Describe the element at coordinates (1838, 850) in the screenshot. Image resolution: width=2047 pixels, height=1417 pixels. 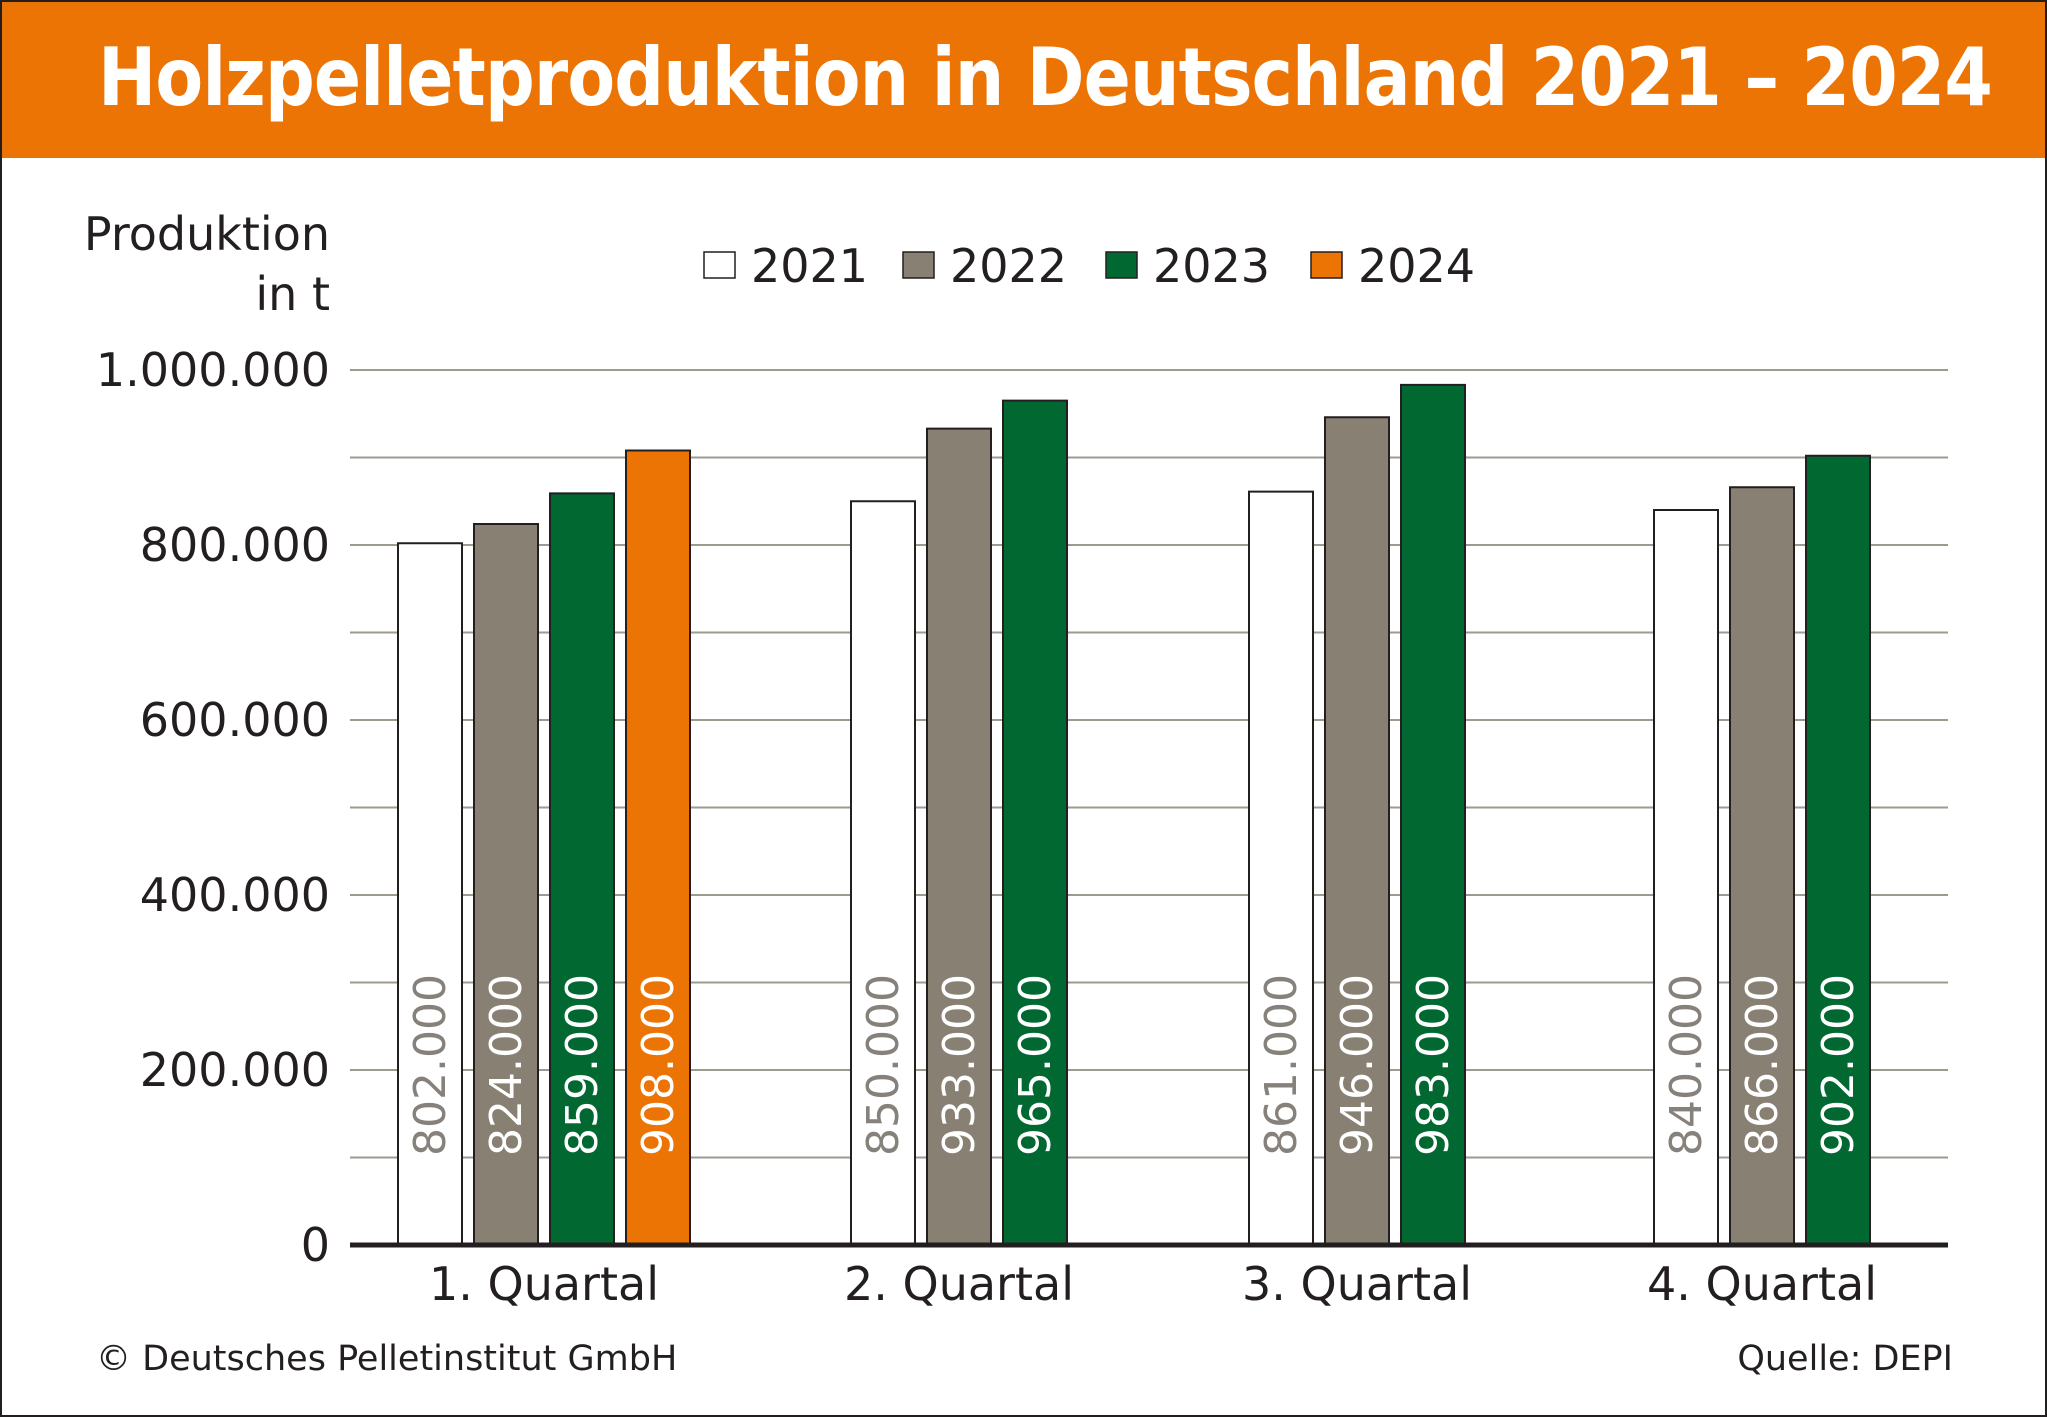
I see `bar-2023-q4` at that location.